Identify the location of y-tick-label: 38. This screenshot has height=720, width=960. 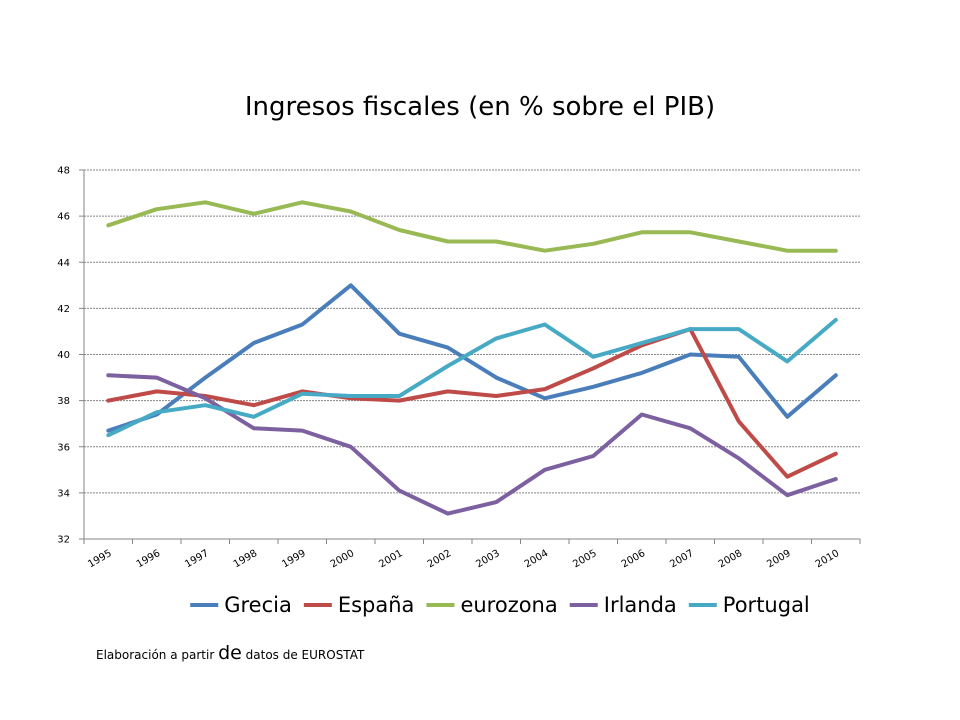
(63, 401).